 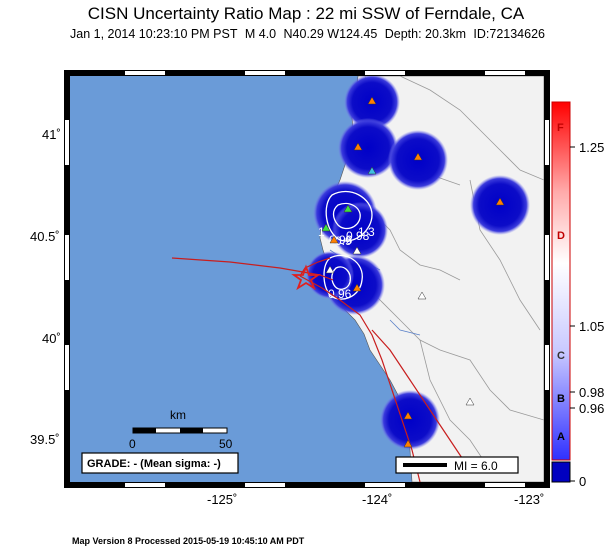 What do you see at coordinates (377, 499) in the screenshot?
I see `lon-tick-label: -124˚` at bounding box center [377, 499].